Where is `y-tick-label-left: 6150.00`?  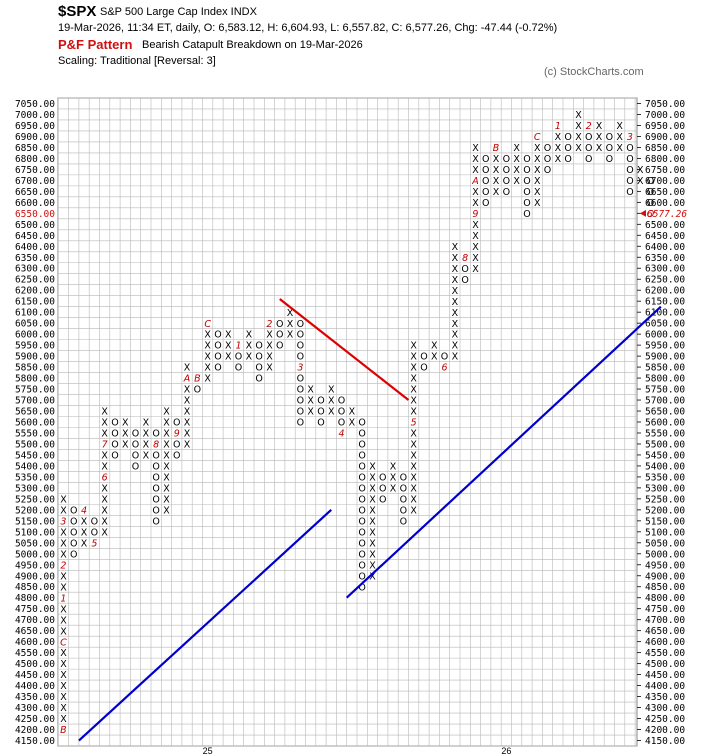
y-tick-label-left: 6150.00 is located at coordinates (35, 302).